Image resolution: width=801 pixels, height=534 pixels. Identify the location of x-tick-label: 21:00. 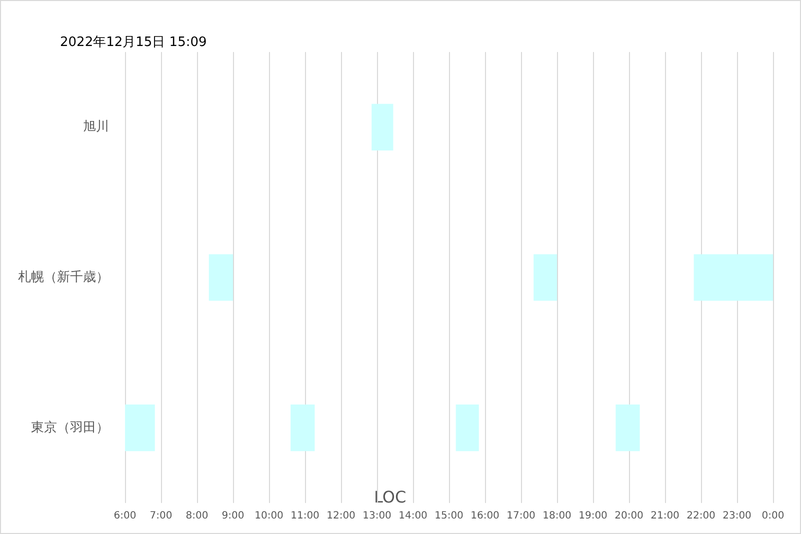
(665, 516).